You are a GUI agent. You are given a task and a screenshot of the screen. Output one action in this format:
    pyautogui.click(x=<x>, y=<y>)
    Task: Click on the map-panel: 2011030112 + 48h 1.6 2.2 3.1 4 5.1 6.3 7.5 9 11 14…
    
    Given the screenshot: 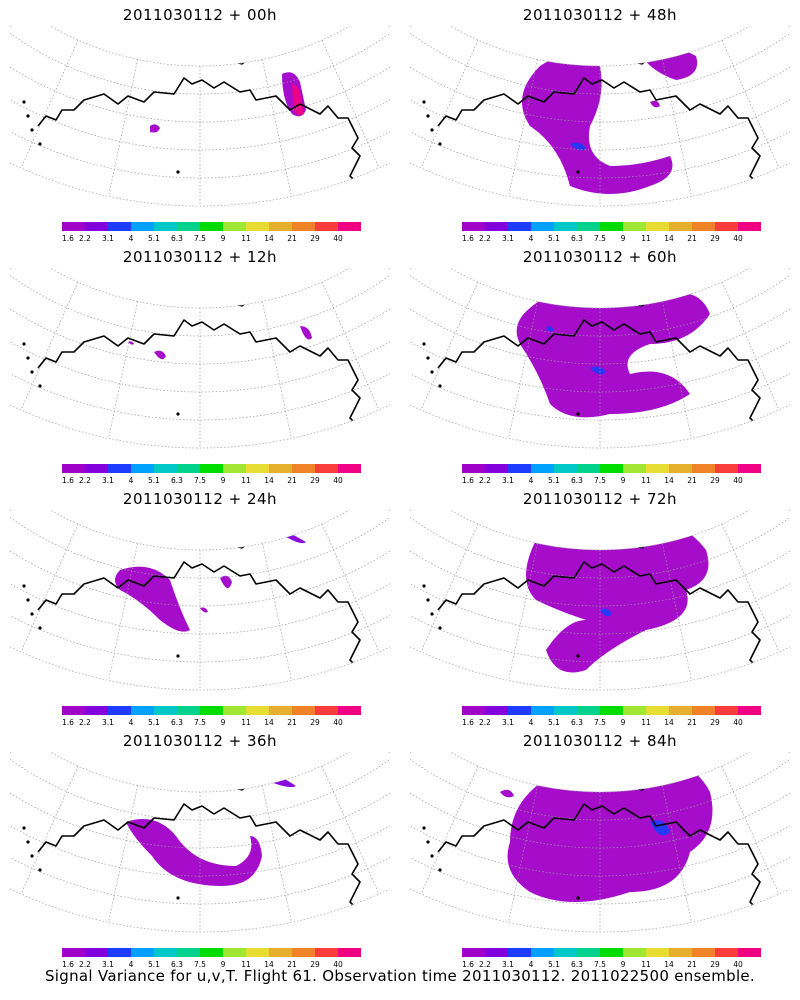 What is the action you would take?
    pyautogui.click(x=600, y=121)
    